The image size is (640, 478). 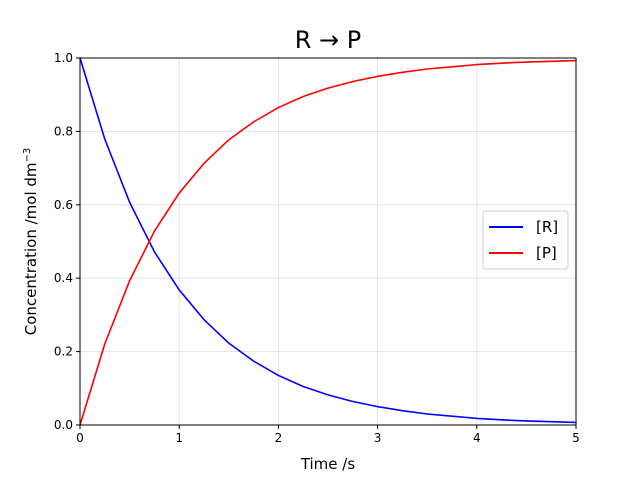 What do you see at coordinates (576, 438) in the screenshot?
I see `x-tick-label: 5` at bounding box center [576, 438].